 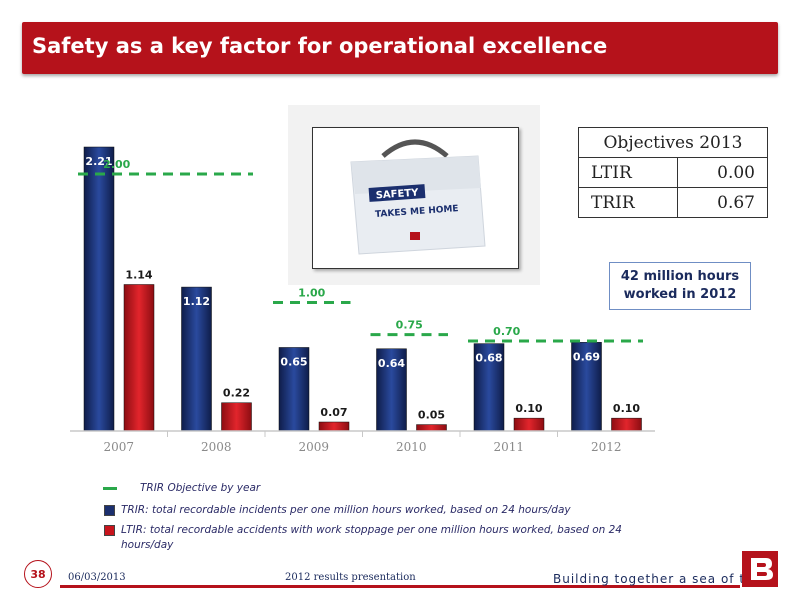 I want to click on bar-ltir-2012, so click(x=626, y=424).